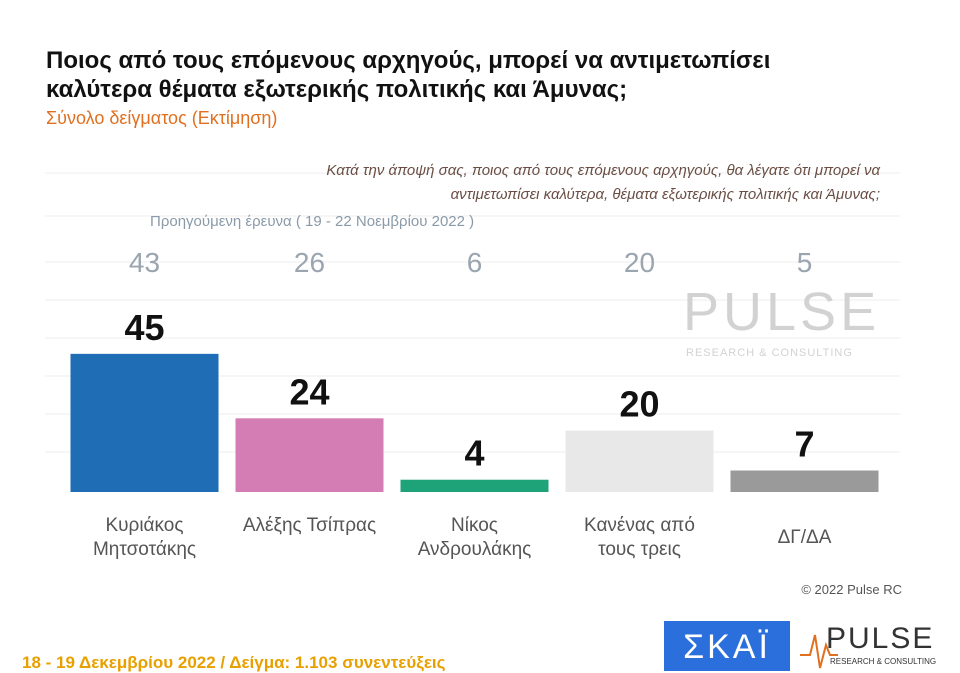 This screenshot has width=960, height=673. I want to click on pulse-logo: PULSE, so click(880, 638).